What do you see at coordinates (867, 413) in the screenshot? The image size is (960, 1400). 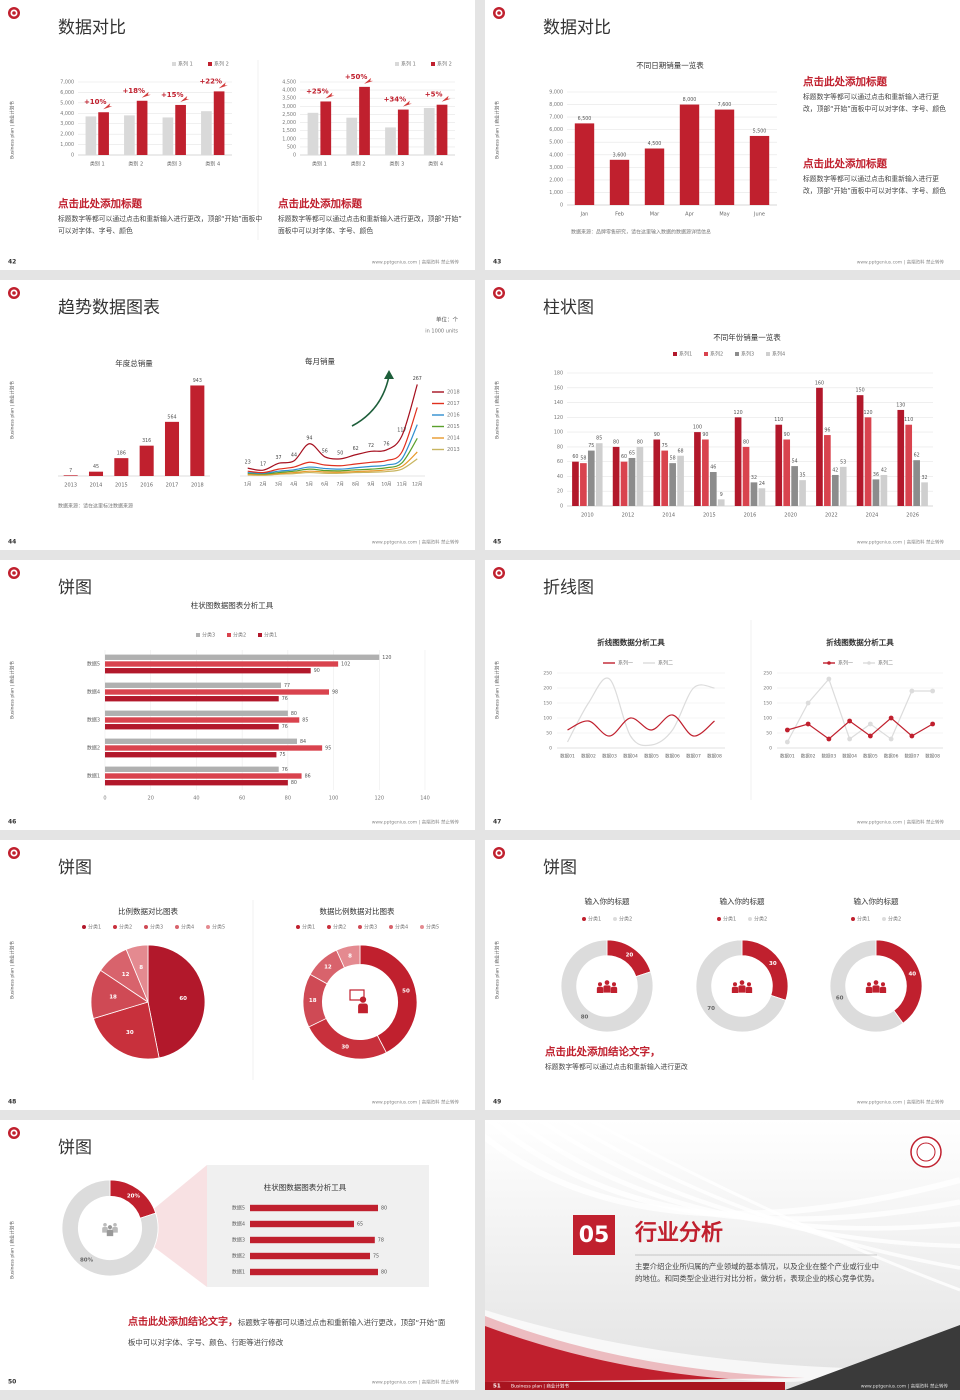 I see `data-label: 120` at bounding box center [867, 413].